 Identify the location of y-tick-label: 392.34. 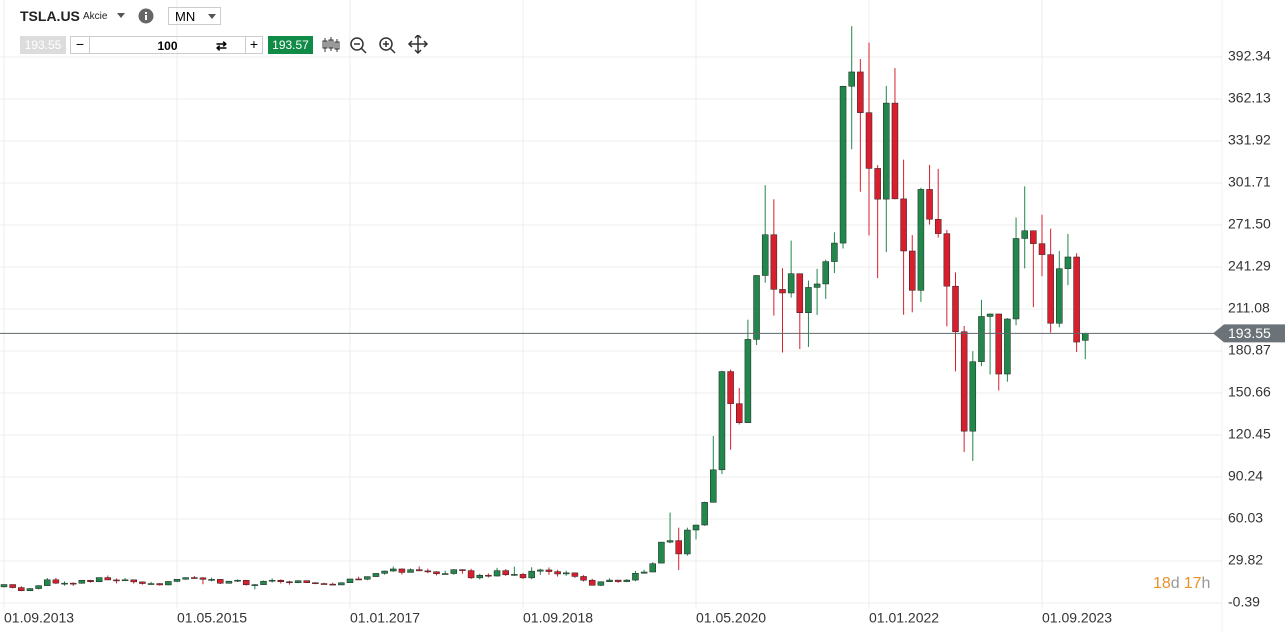
(1249, 56).